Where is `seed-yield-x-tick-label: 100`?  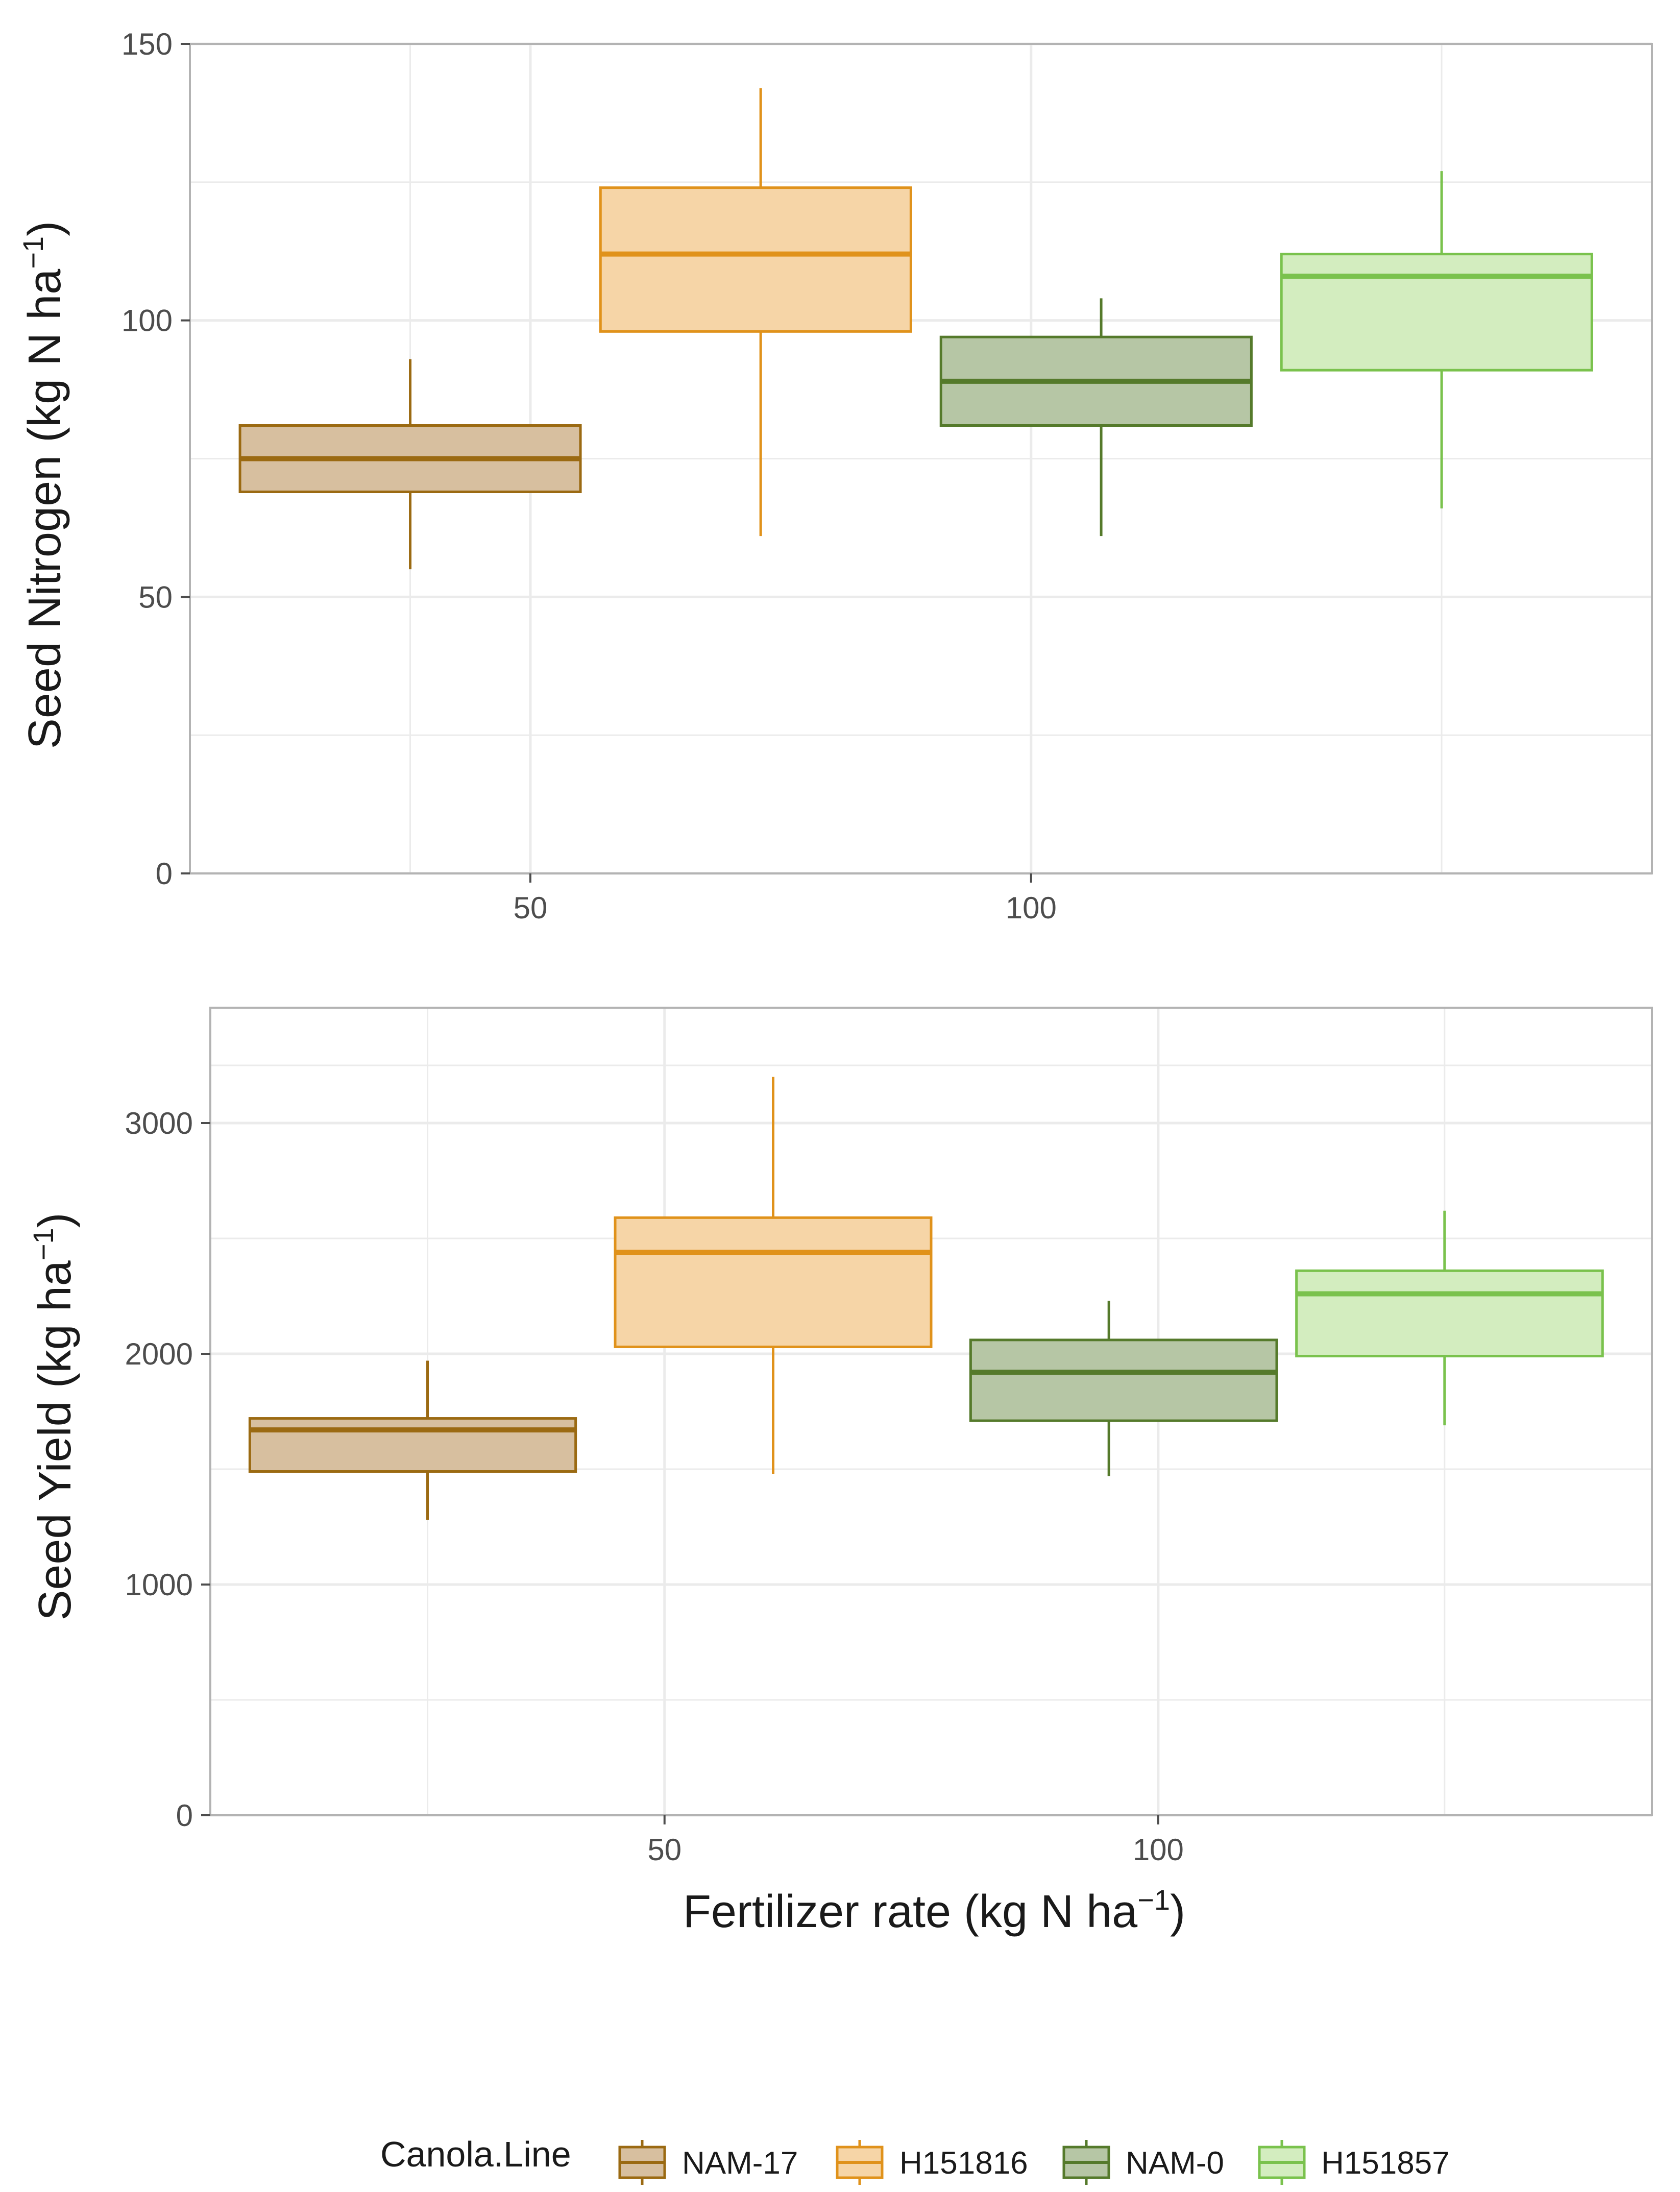 seed-yield-x-tick-label: 100 is located at coordinates (1158, 1850).